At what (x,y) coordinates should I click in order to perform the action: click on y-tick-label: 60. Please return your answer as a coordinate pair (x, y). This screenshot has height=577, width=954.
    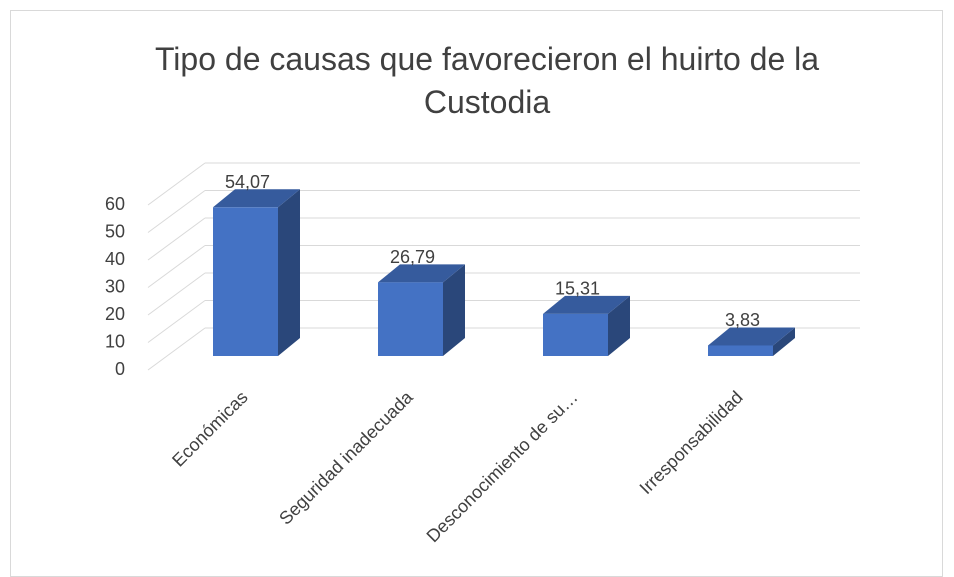
    Looking at the image, I should click on (115, 204).